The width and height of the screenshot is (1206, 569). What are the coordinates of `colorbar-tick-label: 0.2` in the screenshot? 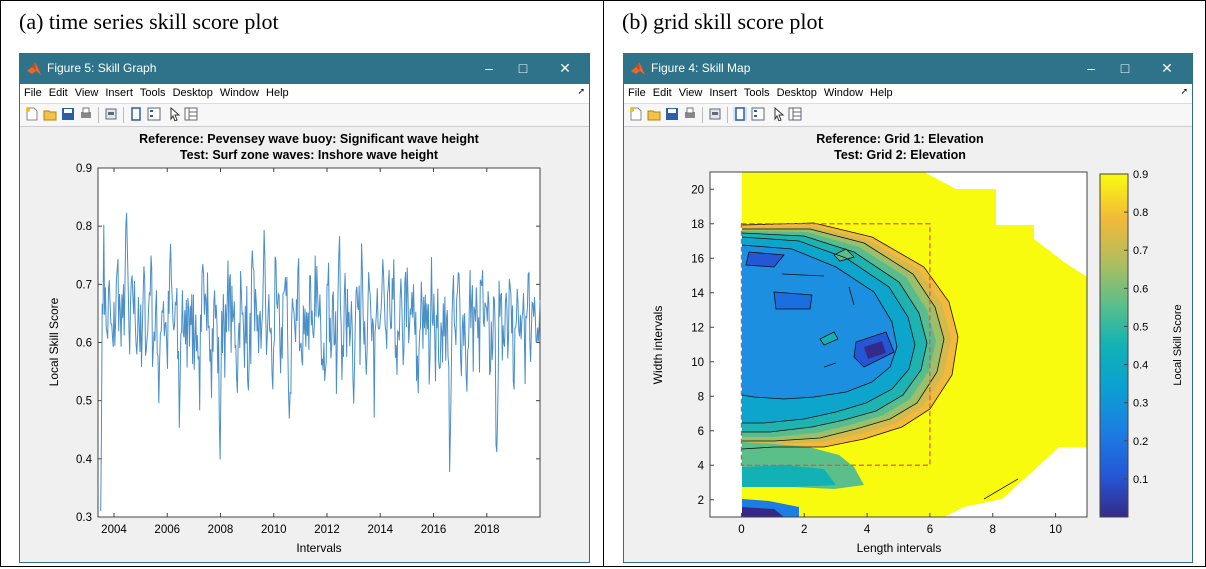 It's located at (1140, 442).